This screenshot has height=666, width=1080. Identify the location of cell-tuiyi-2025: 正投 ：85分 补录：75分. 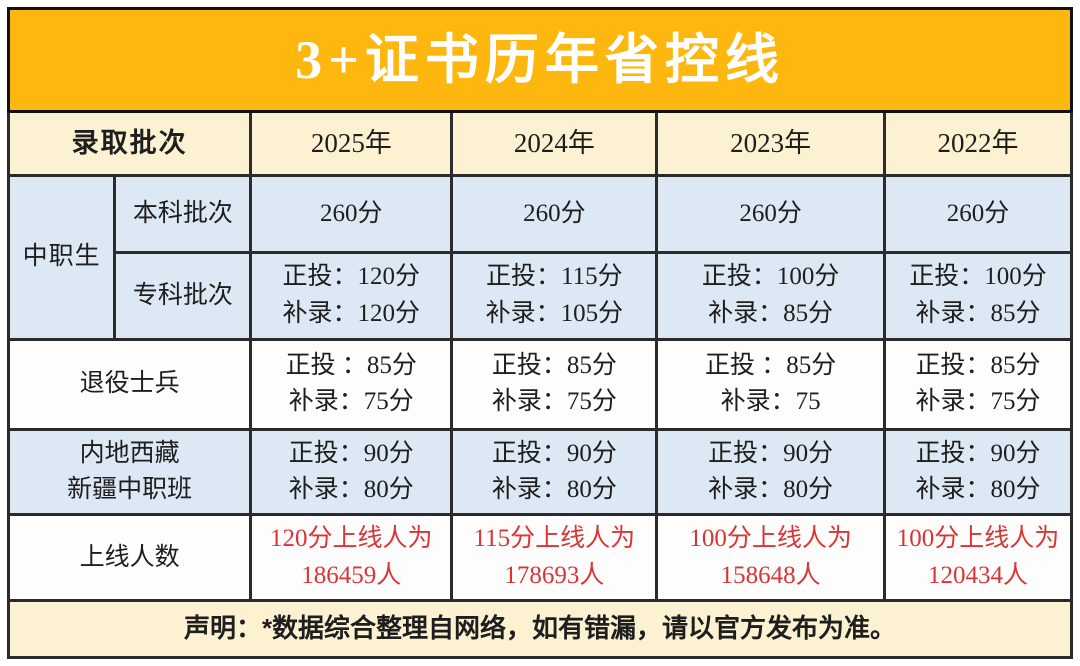
(351, 384).